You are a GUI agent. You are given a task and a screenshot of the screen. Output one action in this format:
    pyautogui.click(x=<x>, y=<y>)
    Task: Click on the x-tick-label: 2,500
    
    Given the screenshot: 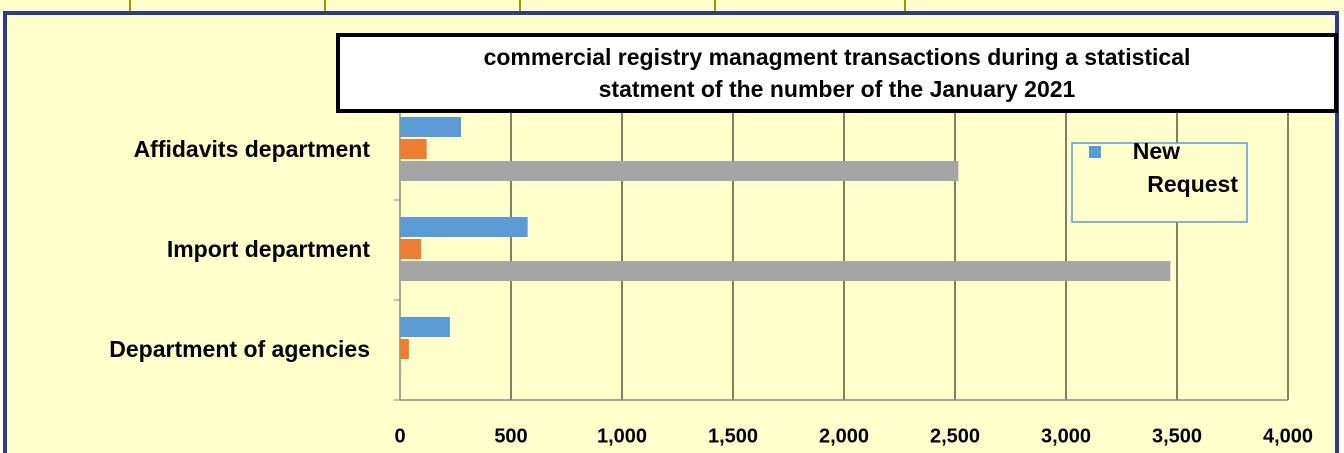 What is the action you would take?
    pyautogui.click(x=955, y=436)
    